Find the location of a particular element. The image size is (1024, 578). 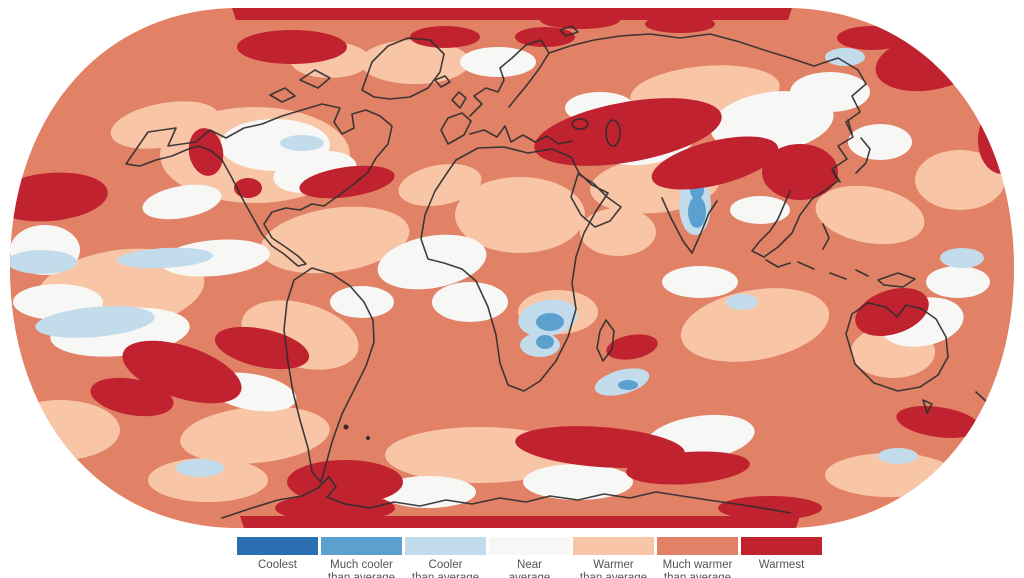

legend-label: Near is located at coordinates (529, 565).